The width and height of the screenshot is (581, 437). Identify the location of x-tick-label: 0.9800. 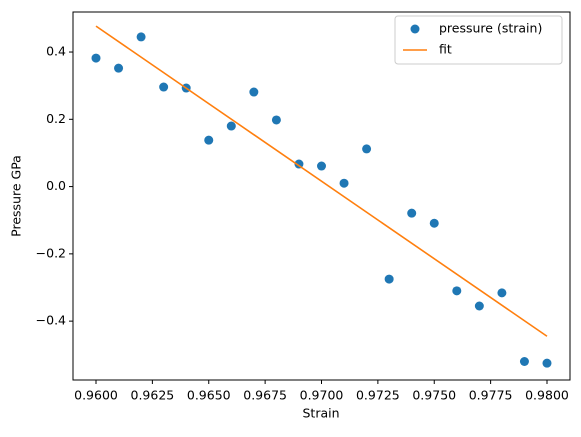
(547, 395).